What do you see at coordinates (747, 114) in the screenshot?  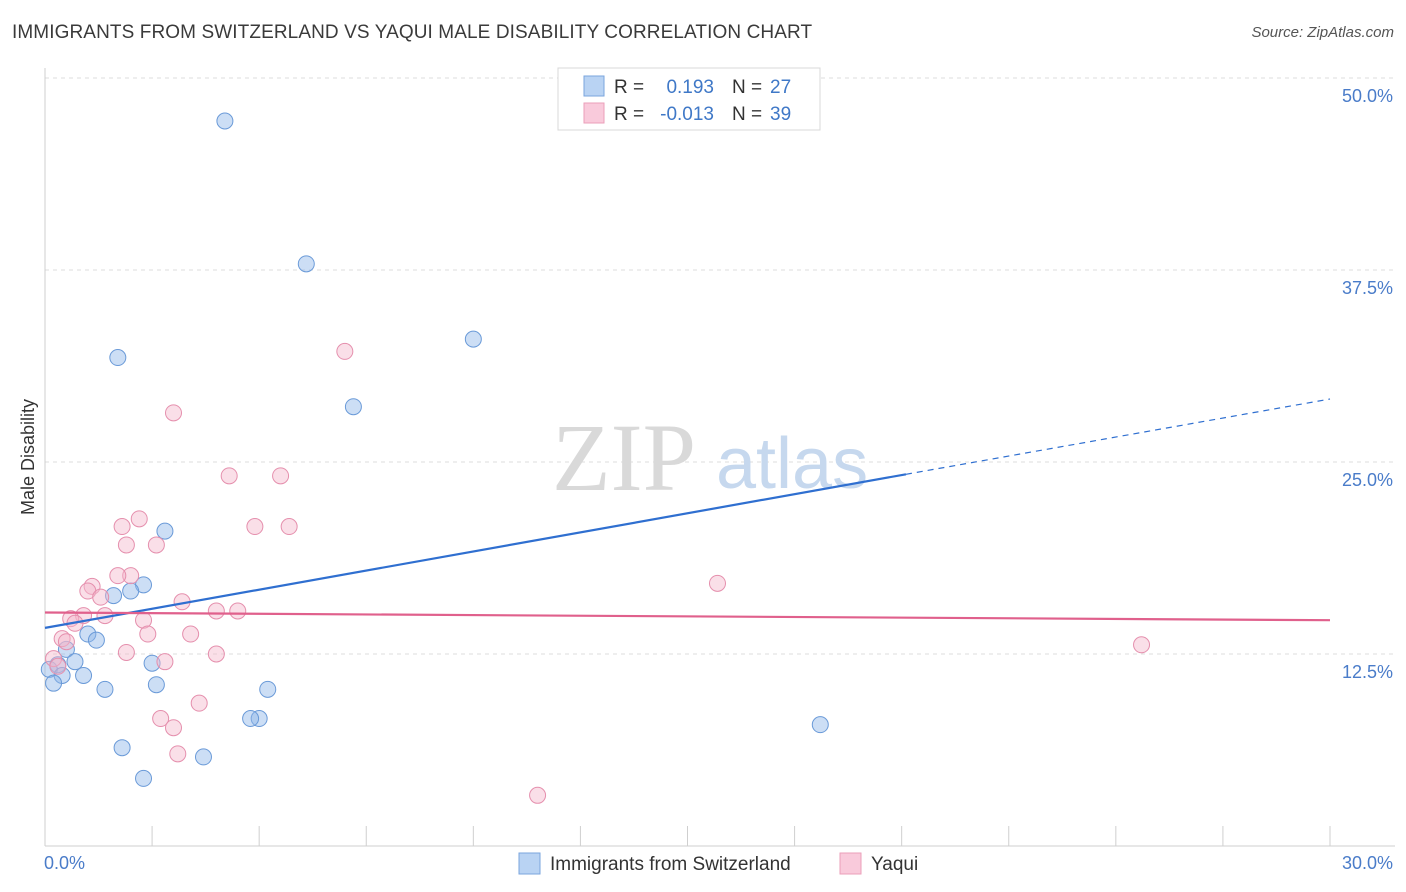 I see `legend-n-label-yaqui: N =` at bounding box center [747, 114].